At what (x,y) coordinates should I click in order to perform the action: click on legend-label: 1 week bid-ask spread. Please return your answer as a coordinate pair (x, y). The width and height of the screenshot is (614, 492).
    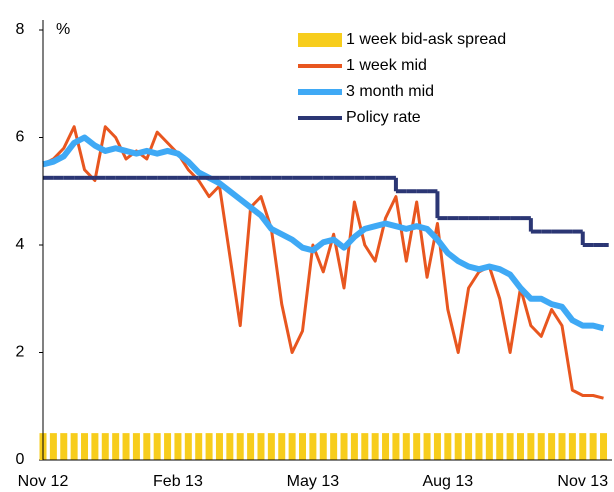
    Looking at the image, I should click on (426, 39).